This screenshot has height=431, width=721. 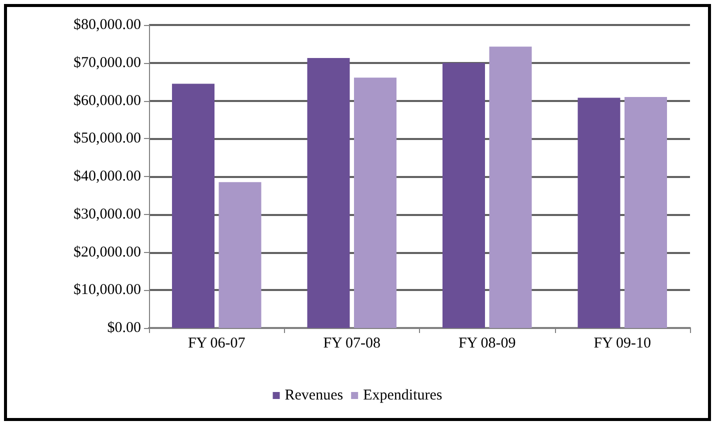 What do you see at coordinates (107, 252) in the screenshot?
I see `y-tick-label: $20,000.00` at bounding box center [107, 252].